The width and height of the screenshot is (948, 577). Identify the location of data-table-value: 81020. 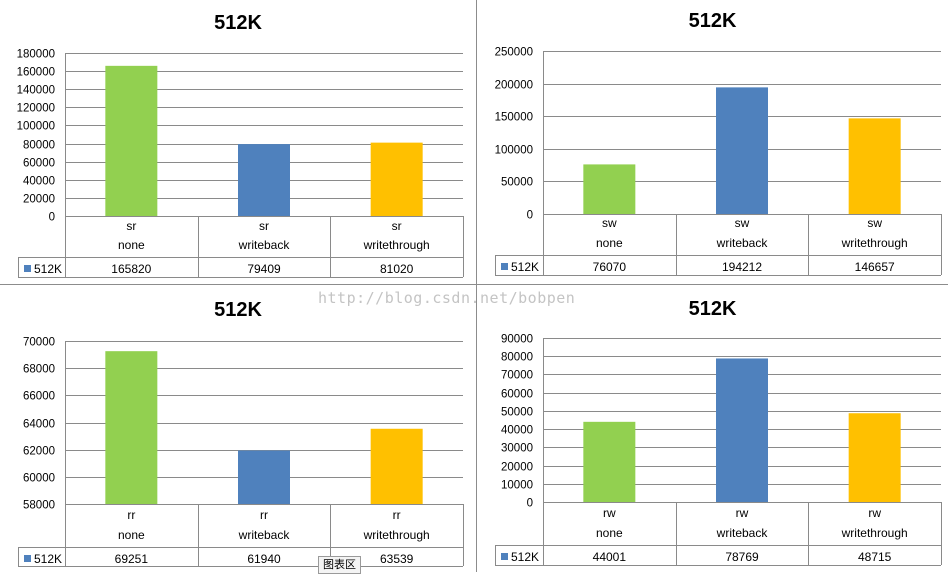
(397, 269).